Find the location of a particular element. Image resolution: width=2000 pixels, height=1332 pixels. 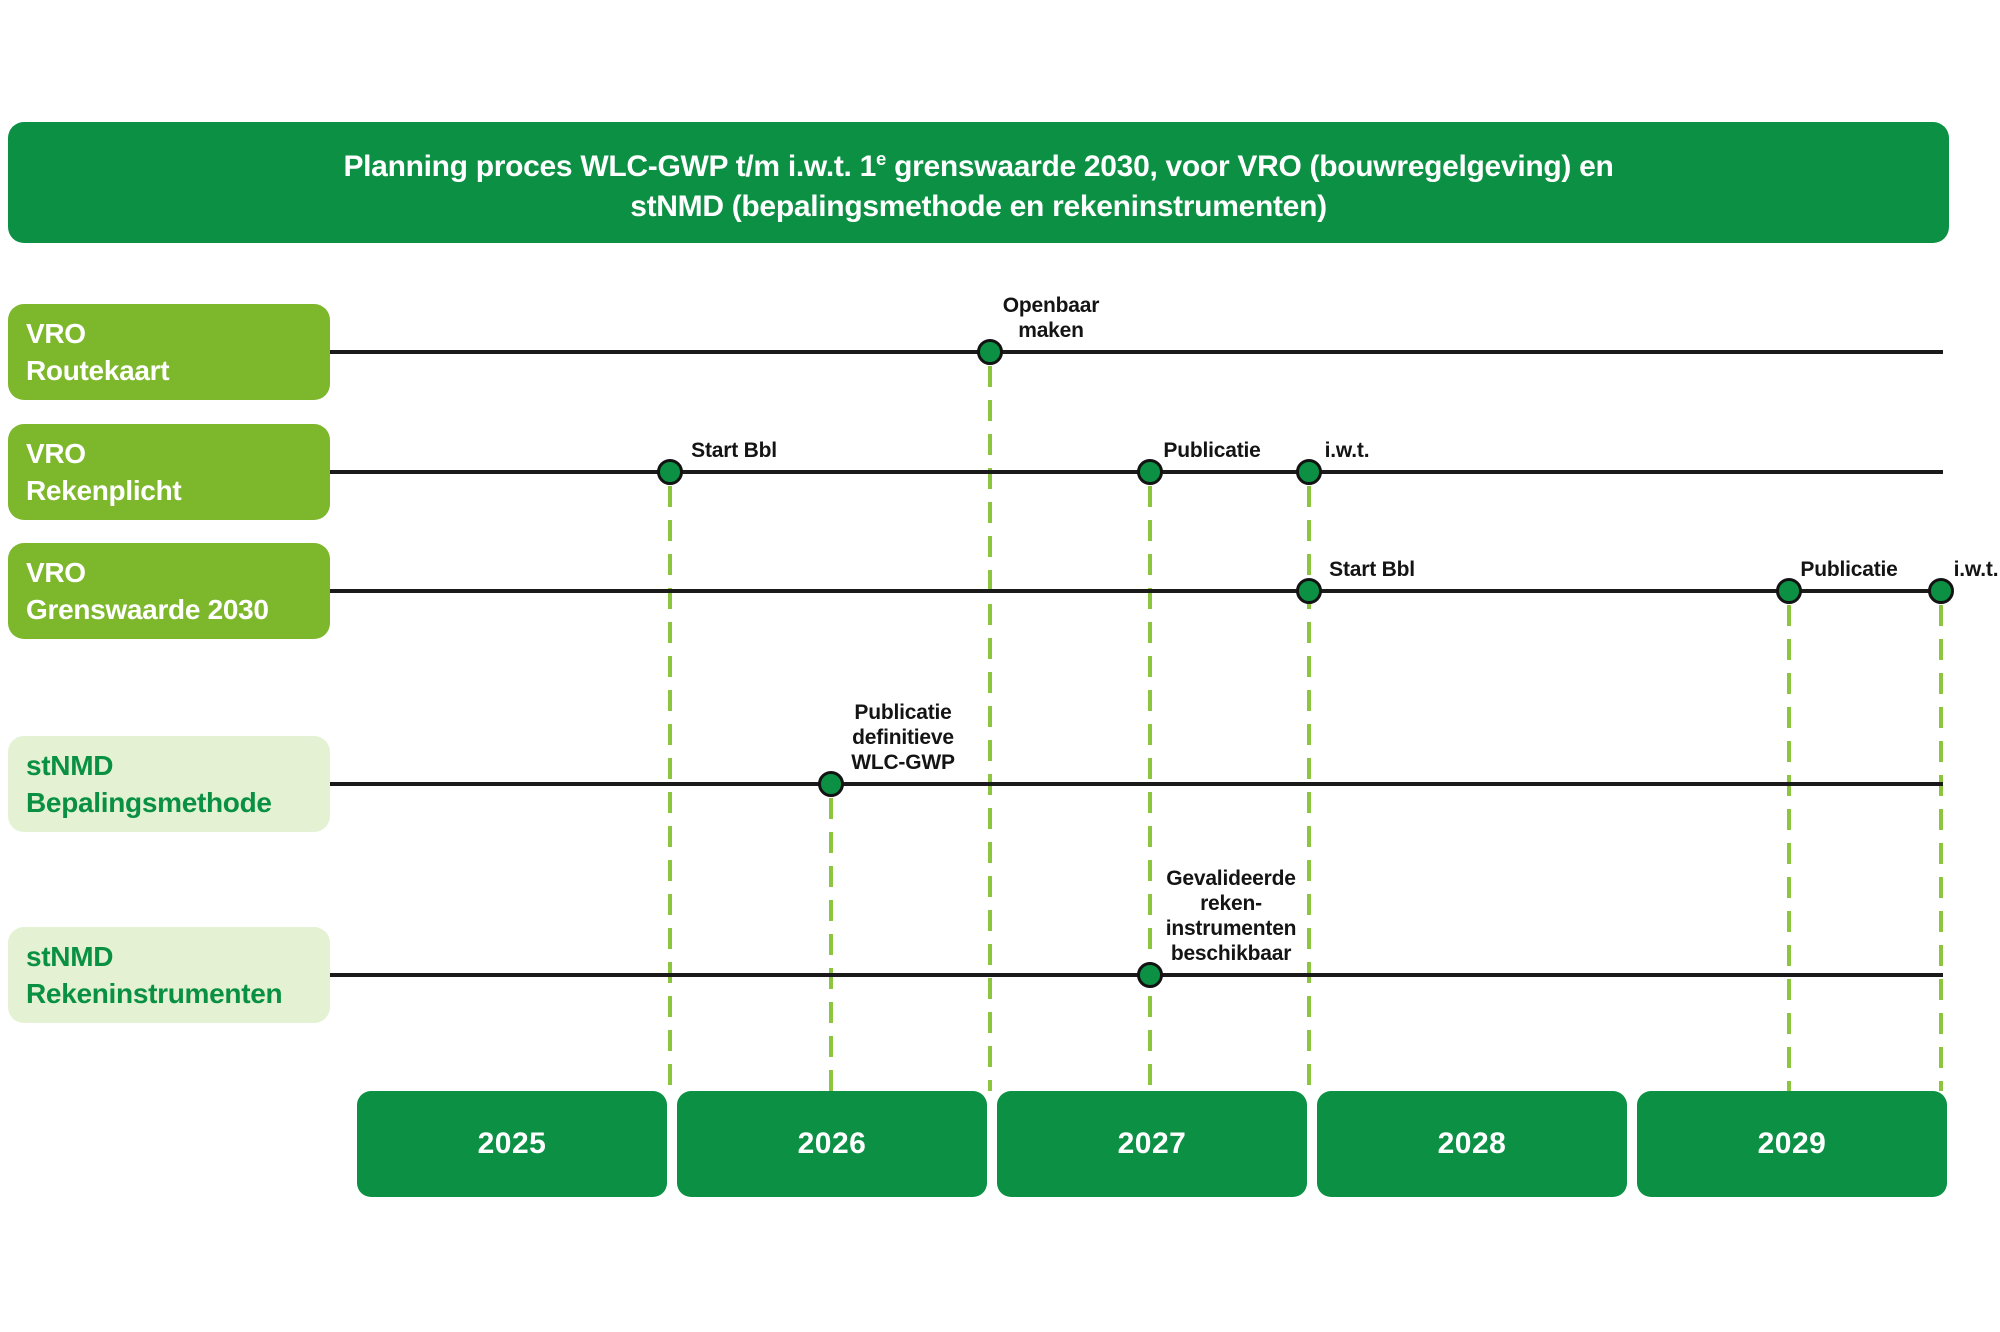

year-box-2028: 2028 is located at coordinates (1472, 1144).